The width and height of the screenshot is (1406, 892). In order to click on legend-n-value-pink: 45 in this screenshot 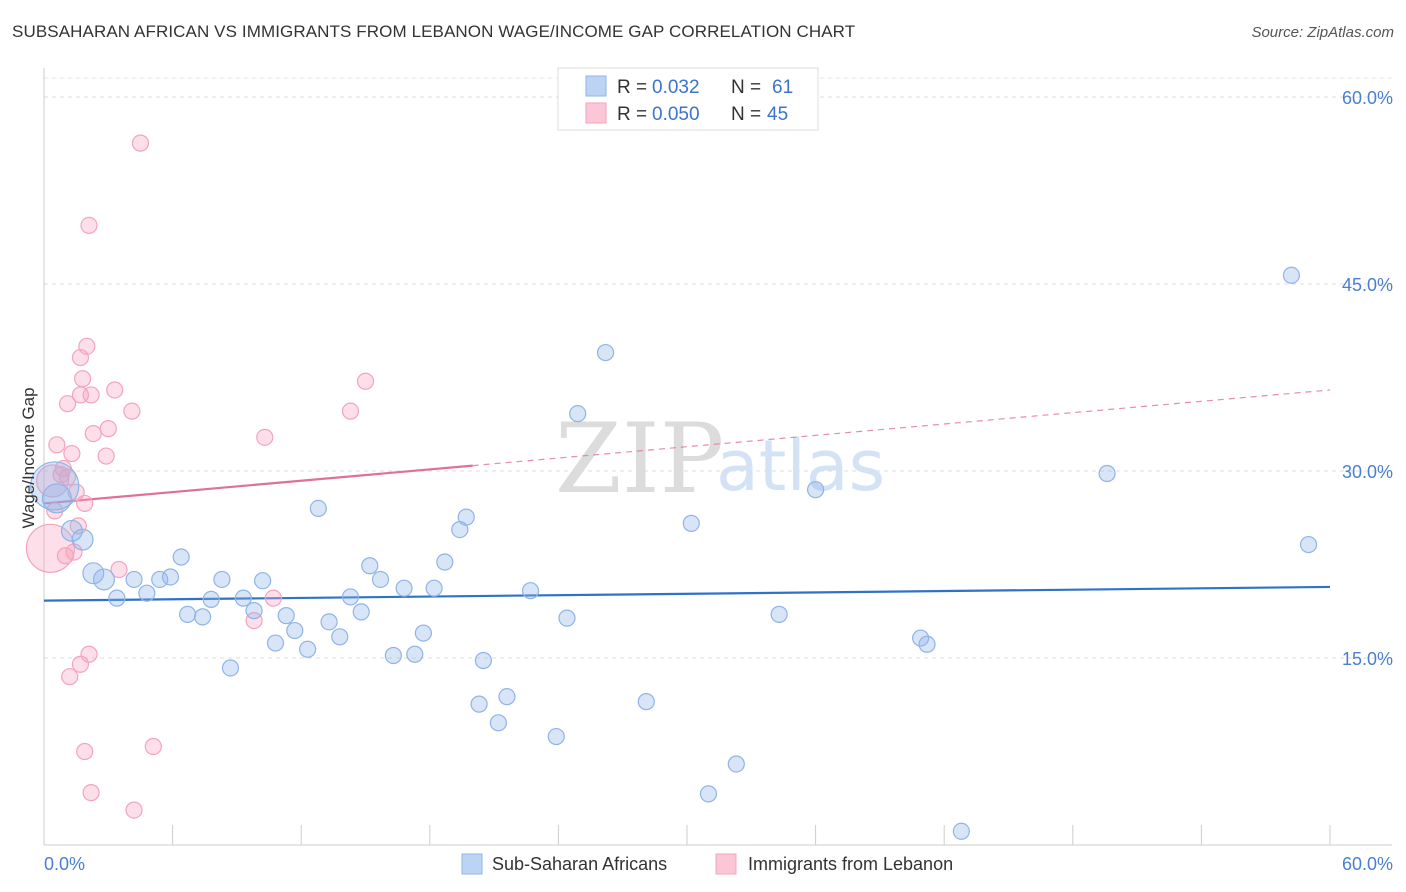, I will do `click(777, 114)`.